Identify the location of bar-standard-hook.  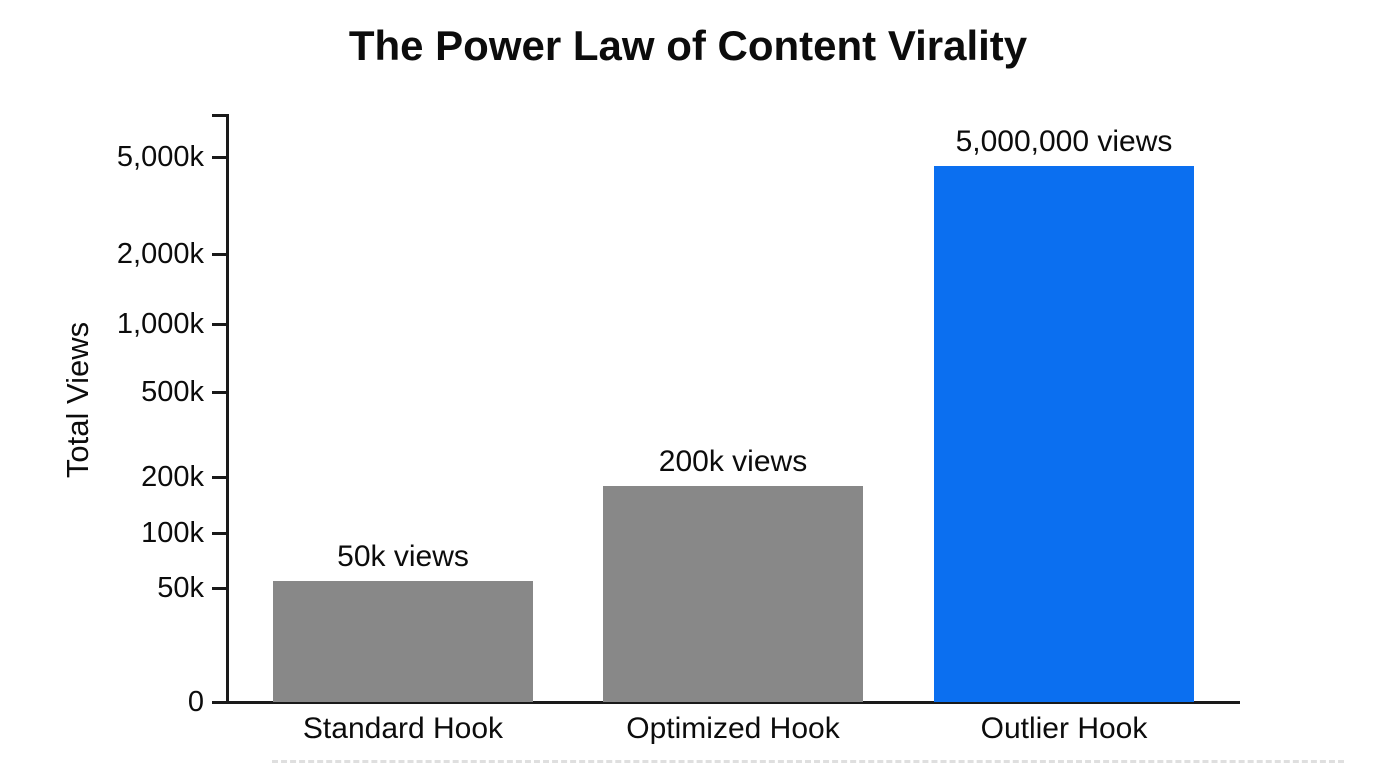
(403, 641).